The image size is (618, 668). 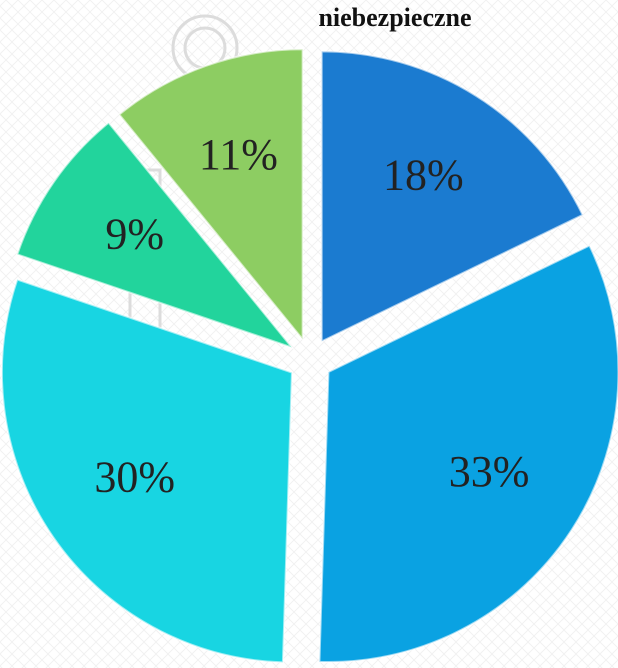 What do you see at coordinates (134, 233) in the screenshot?
I see `slice-label: 9%` at bounding box center [134, 233].